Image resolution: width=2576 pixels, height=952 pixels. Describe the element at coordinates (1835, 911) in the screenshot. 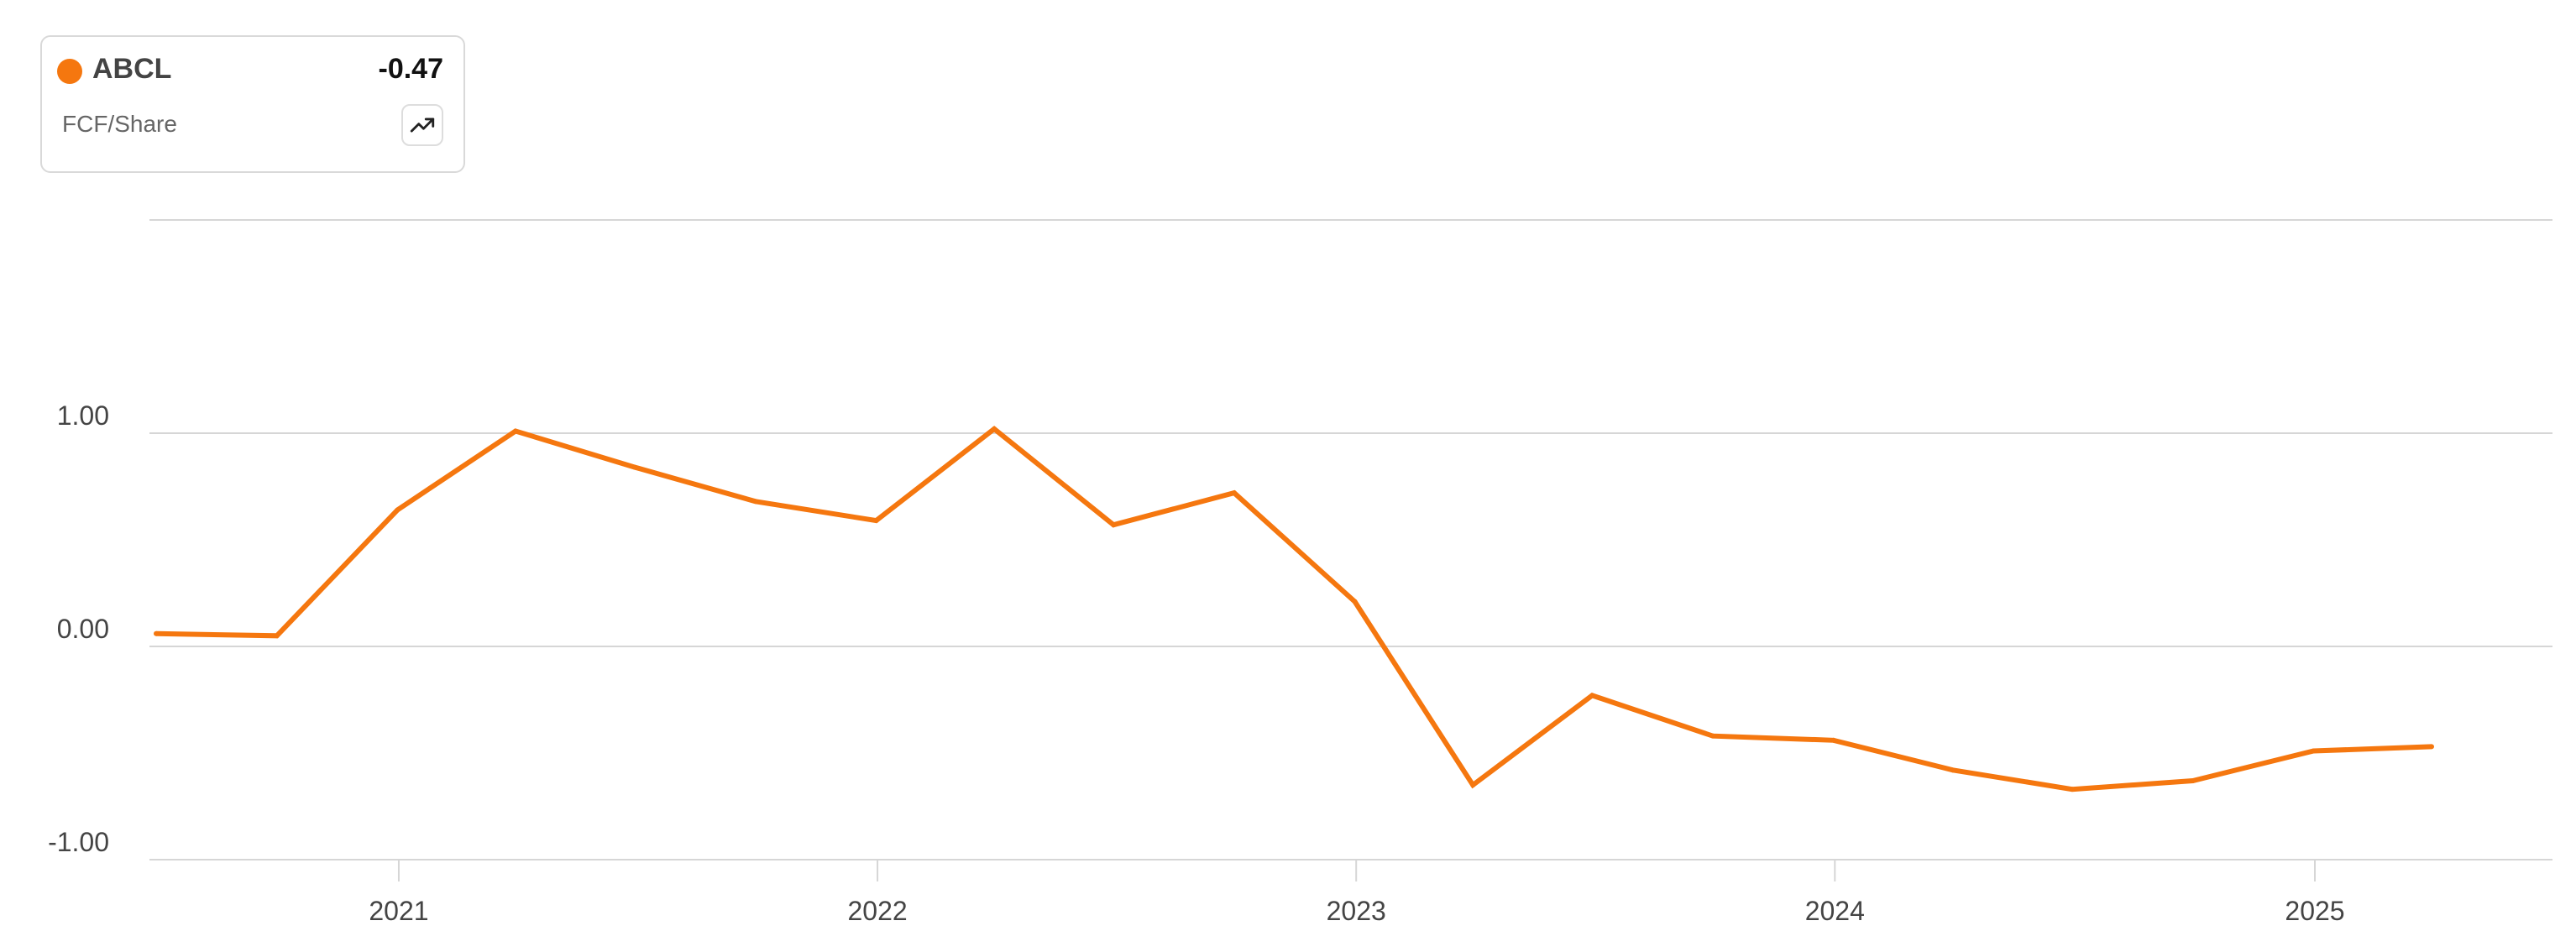

I see `x-tick-label: 2024` at that location.